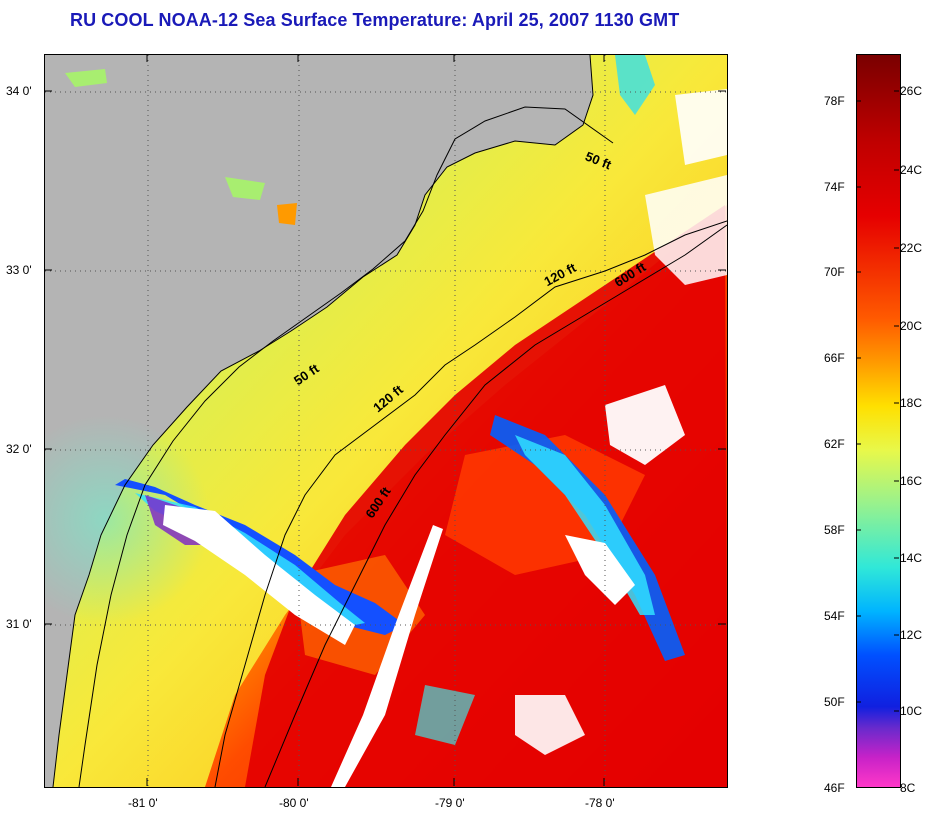 The width and height of the screenshot is (928, 817). Describe the element at coordinates (911, 326) in the screenshot. I see `colorbar-c-label: 20C` at that location.